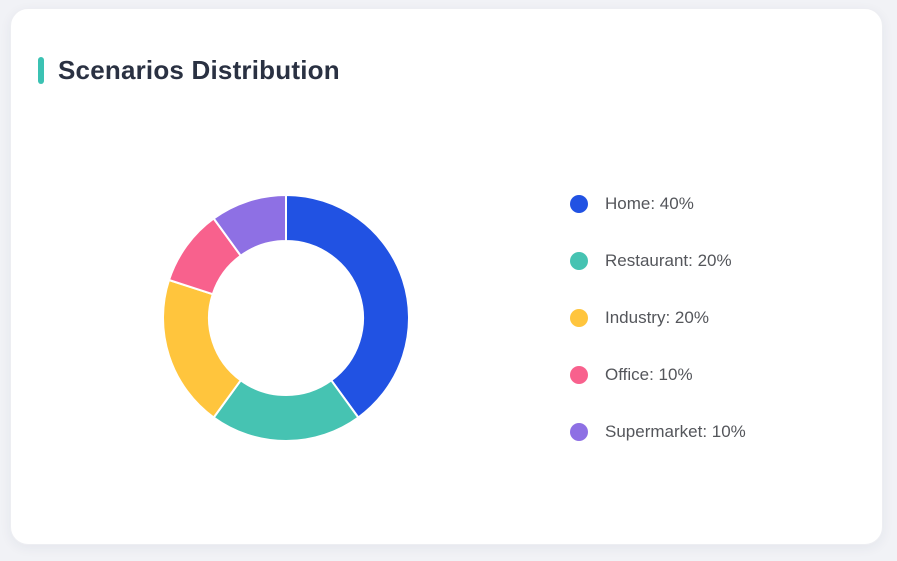 This screenshot has width=897, height=561. I want to click on card-title: Scenarios Distribution, so click(199, 70).